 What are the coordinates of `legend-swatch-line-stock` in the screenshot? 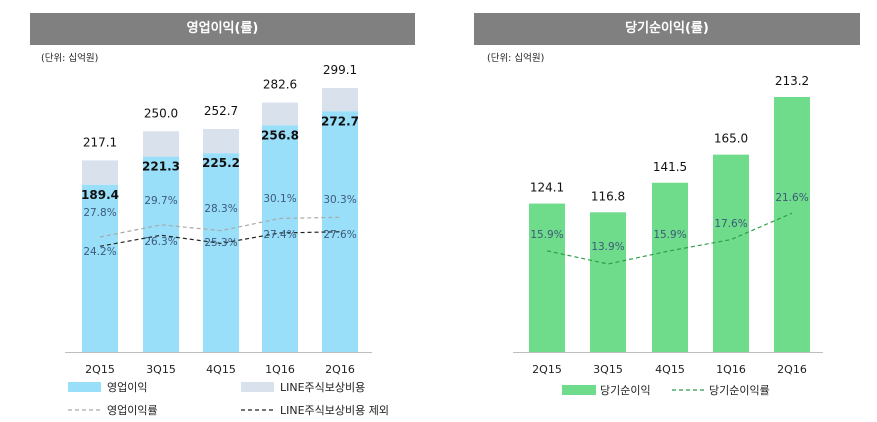 It's located at (257, 387).